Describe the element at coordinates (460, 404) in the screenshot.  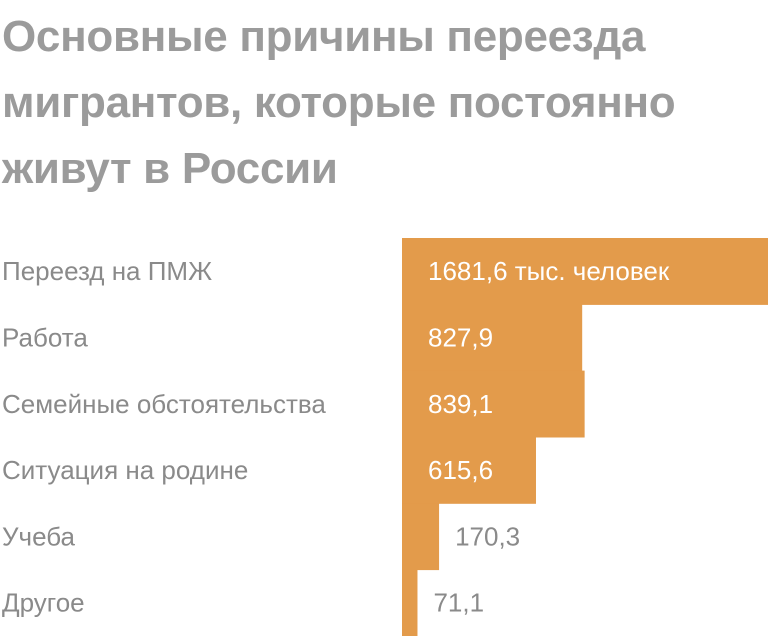
I see `value-label-2: 839,1` at that location.